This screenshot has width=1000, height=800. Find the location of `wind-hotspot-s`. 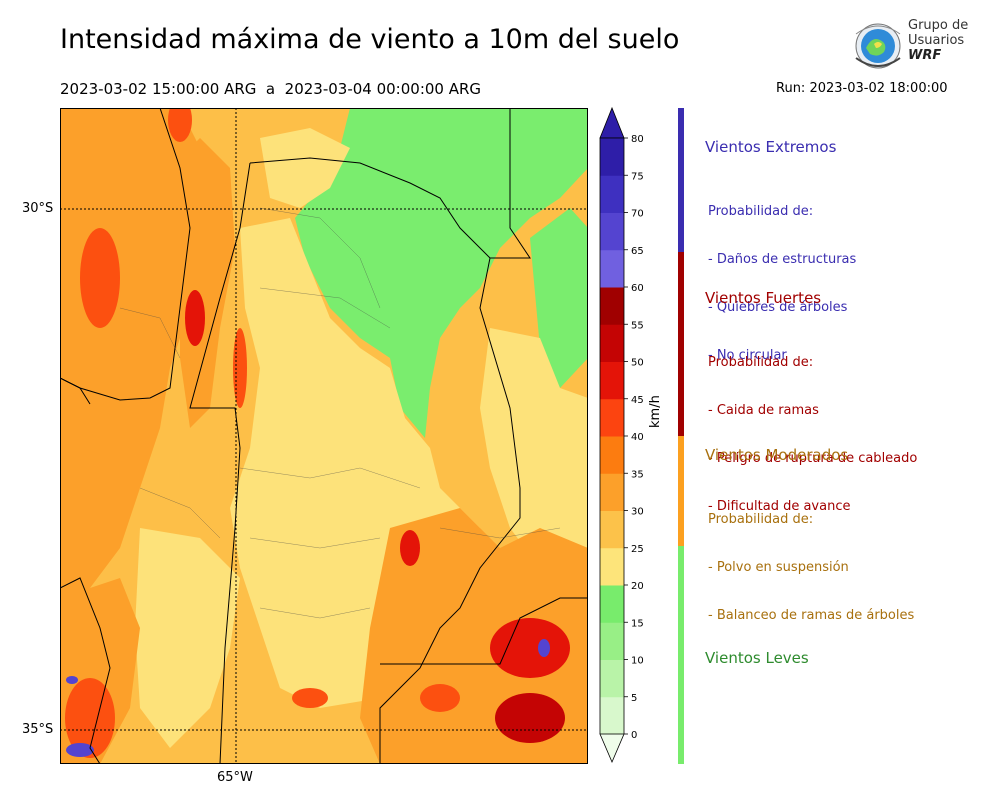

wind-hotspot-s is located at coordinates (310, 698).